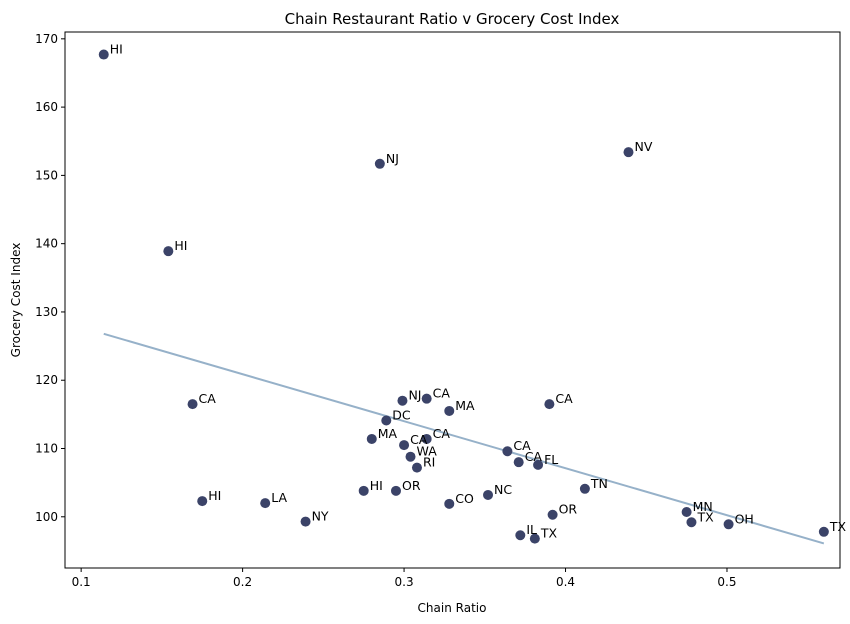  I want to click on point-label: WA, so click(427, 451).